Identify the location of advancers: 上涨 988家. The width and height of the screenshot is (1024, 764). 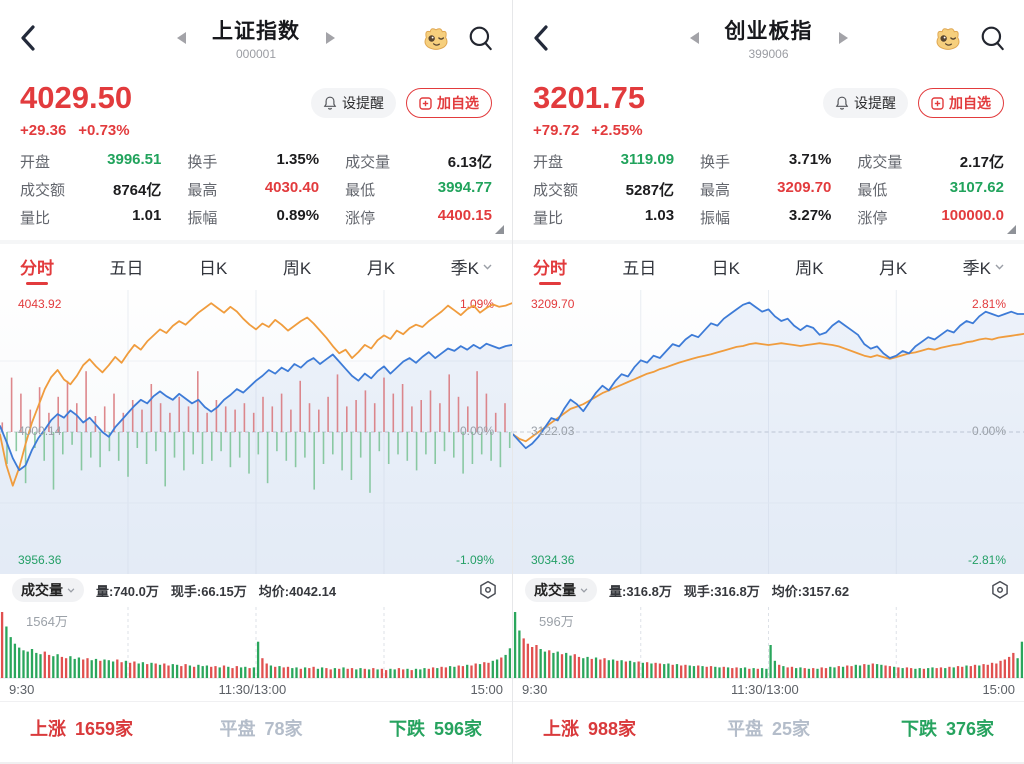
(589, 728).